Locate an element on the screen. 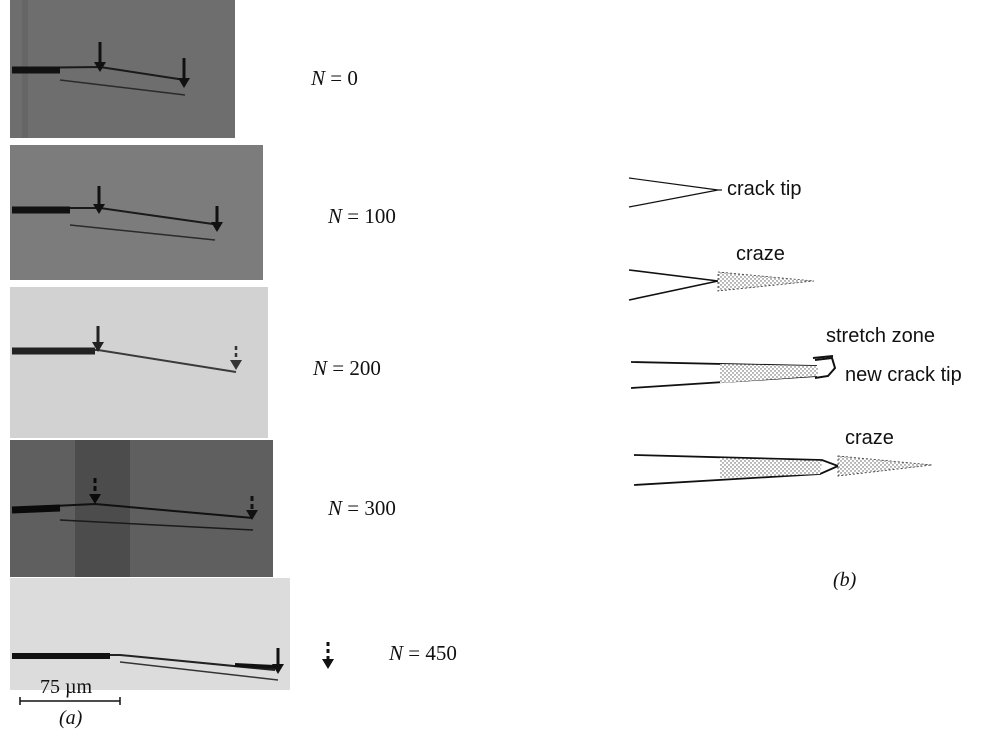 The width and height of the screenshot is (990, 730). label-craze-lower: craze is located at coordinates (869, 438).